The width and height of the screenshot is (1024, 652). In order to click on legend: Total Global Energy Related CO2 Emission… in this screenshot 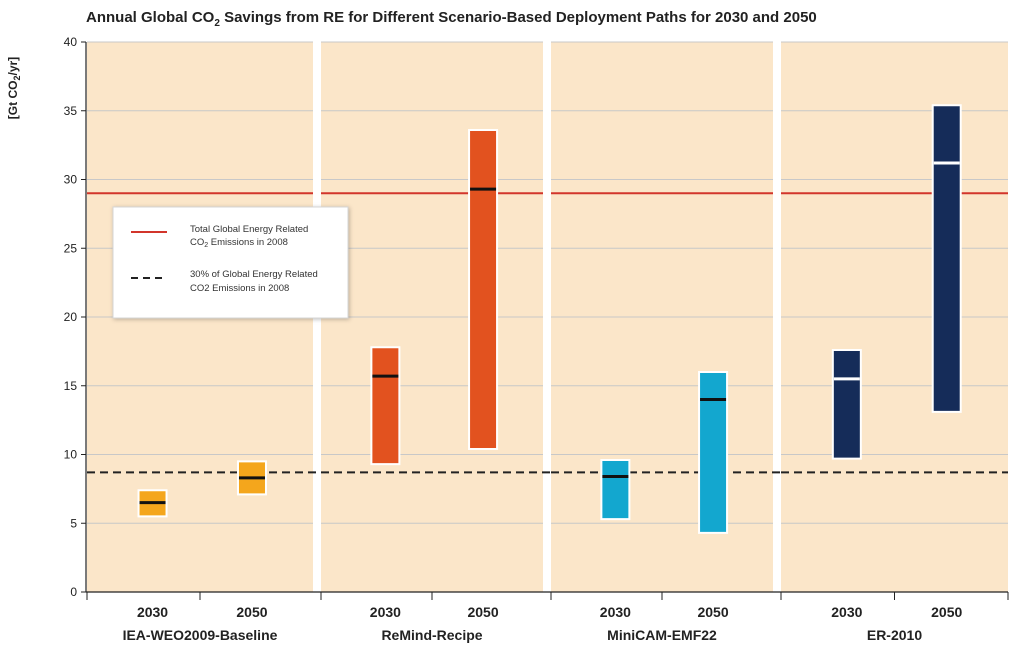, I will do `click(230, 262)`.